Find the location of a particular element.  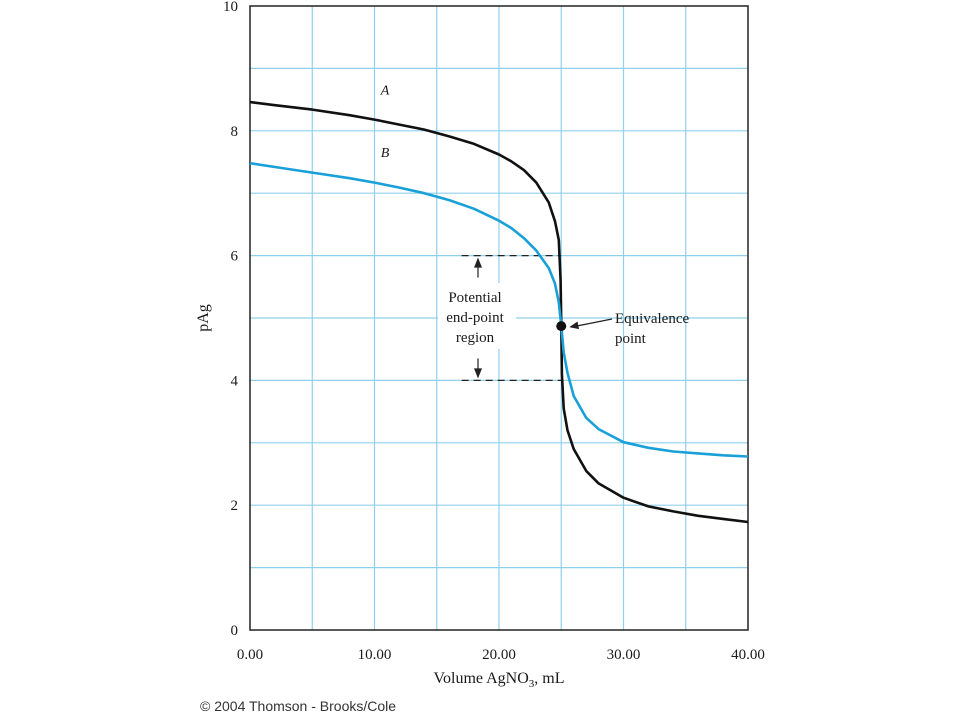

y-tick-label: 0 is located at coordinates (235, 631).